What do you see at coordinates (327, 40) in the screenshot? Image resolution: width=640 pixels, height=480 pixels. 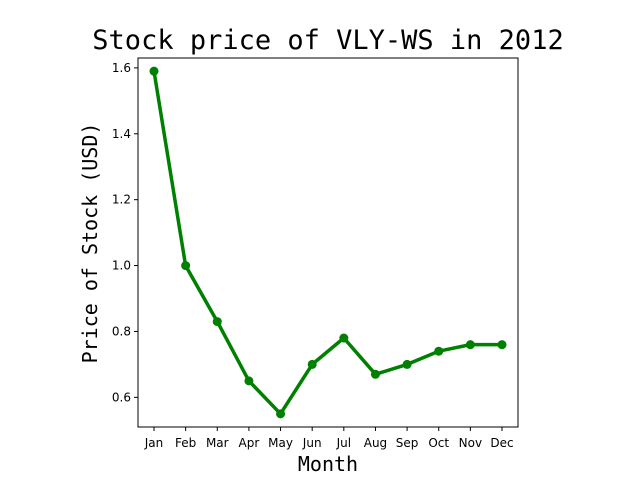 I see `chart-title: Stock price of VLY-WS in 2012` at bounding box center [327, 40].